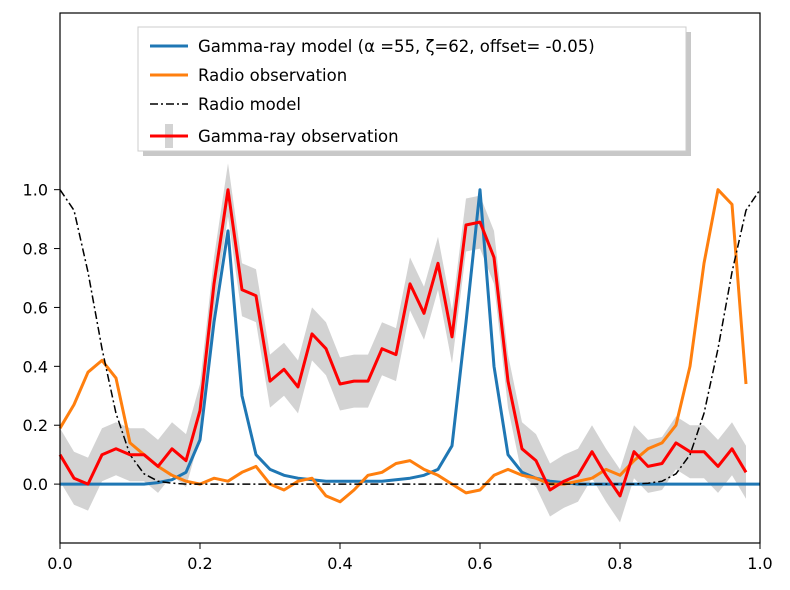 This screenshot has width=790, height=590. Describe the element at coordinates (249, 104) in the screenshot. I see `legend-label-radio-model: Radio model` at that location.